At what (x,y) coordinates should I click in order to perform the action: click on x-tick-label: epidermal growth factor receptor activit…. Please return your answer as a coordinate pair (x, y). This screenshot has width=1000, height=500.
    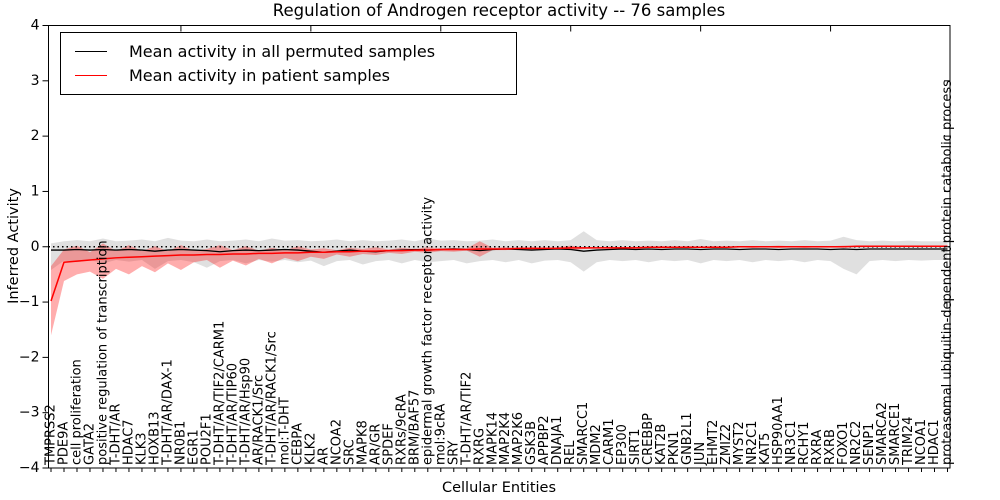
    Looking at the image, I should click on (427, 331).